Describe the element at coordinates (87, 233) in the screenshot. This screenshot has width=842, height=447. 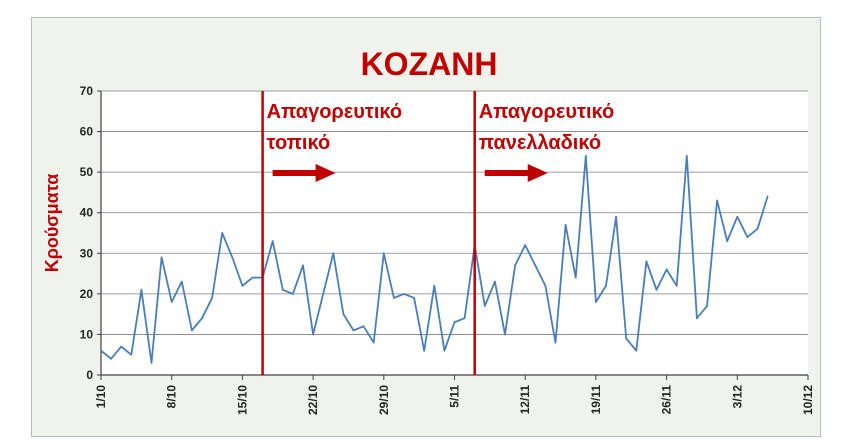
I see `y-tick-labels: 0 10 20 30 40 50 60 70` at that location.